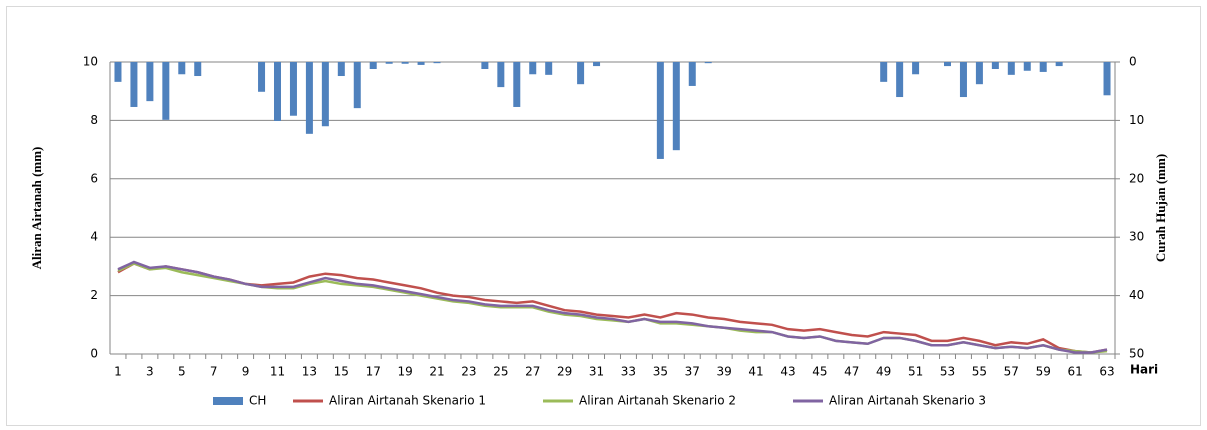  What do you see at coordinates (94, 354) in the screenshot?
I see `y-tick-label: 0` at bounding box center [94, 354].